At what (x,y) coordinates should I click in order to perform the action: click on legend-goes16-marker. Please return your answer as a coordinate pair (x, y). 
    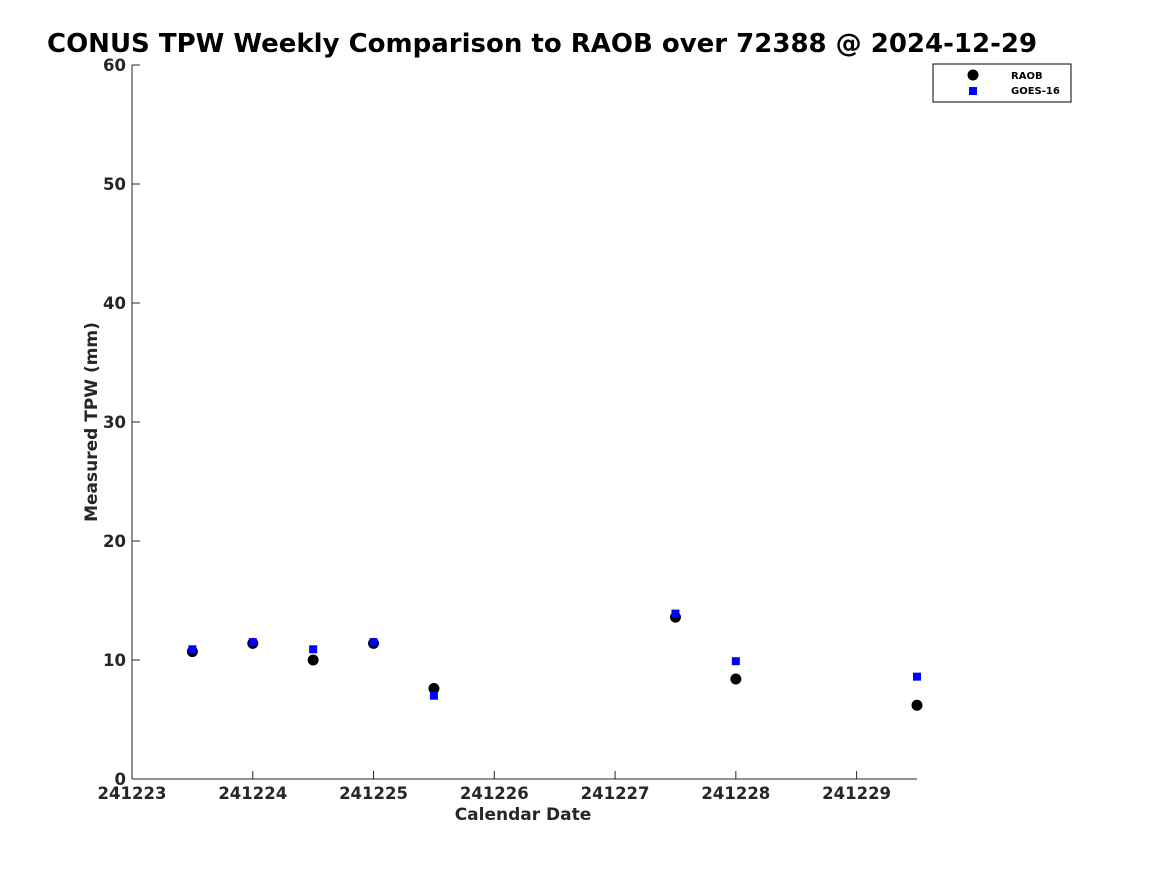
    Looking at the image, I should click on (973, 91).